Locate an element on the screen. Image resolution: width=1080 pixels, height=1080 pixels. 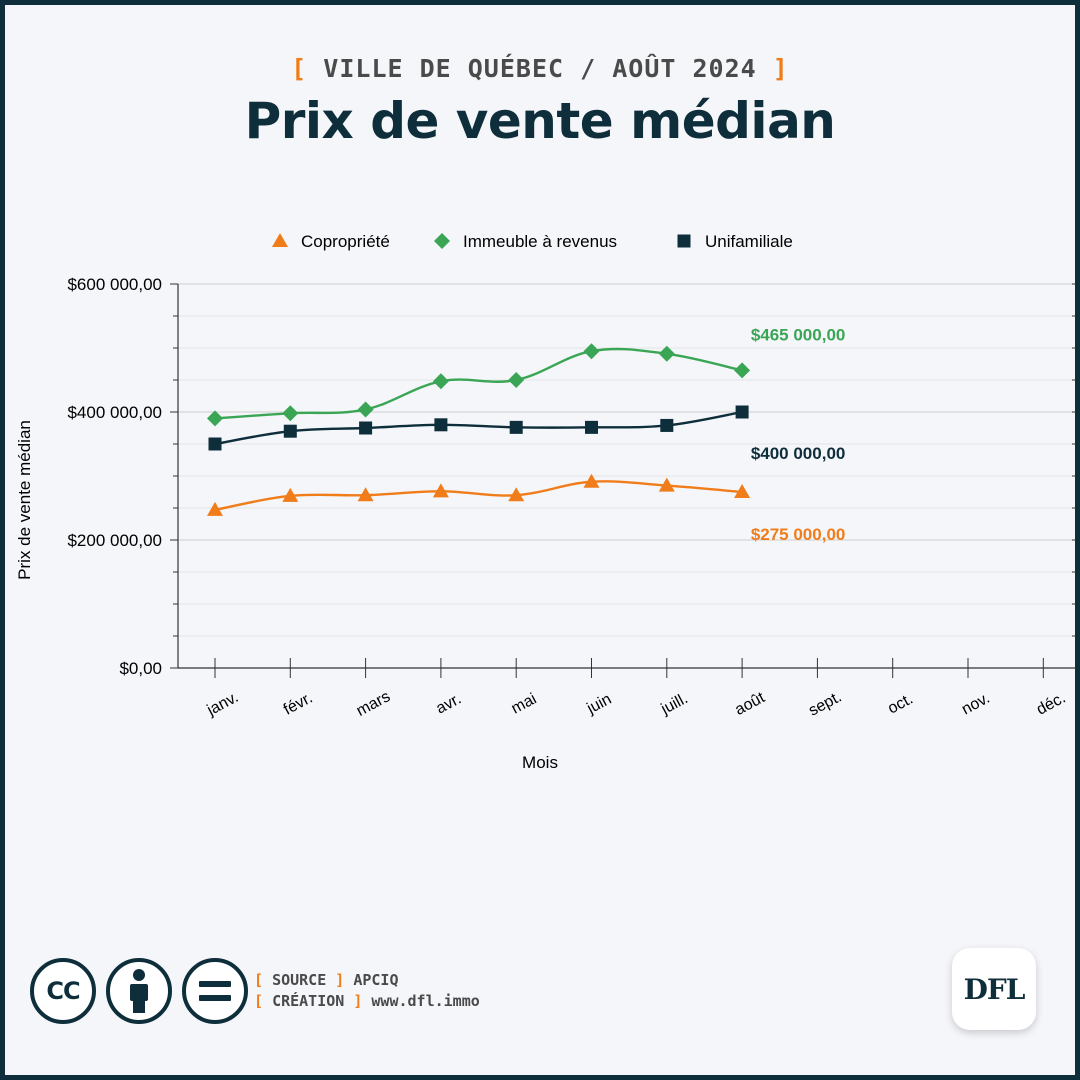
y-tick-label: $600 000,00 is located at coordinates (114, 284).